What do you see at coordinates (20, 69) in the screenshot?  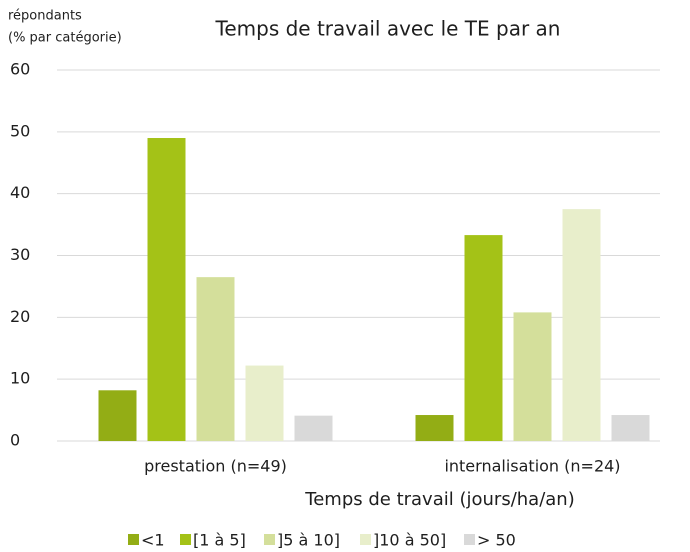 I see `y-tick-label: 60` at bounding box center [20, 69].